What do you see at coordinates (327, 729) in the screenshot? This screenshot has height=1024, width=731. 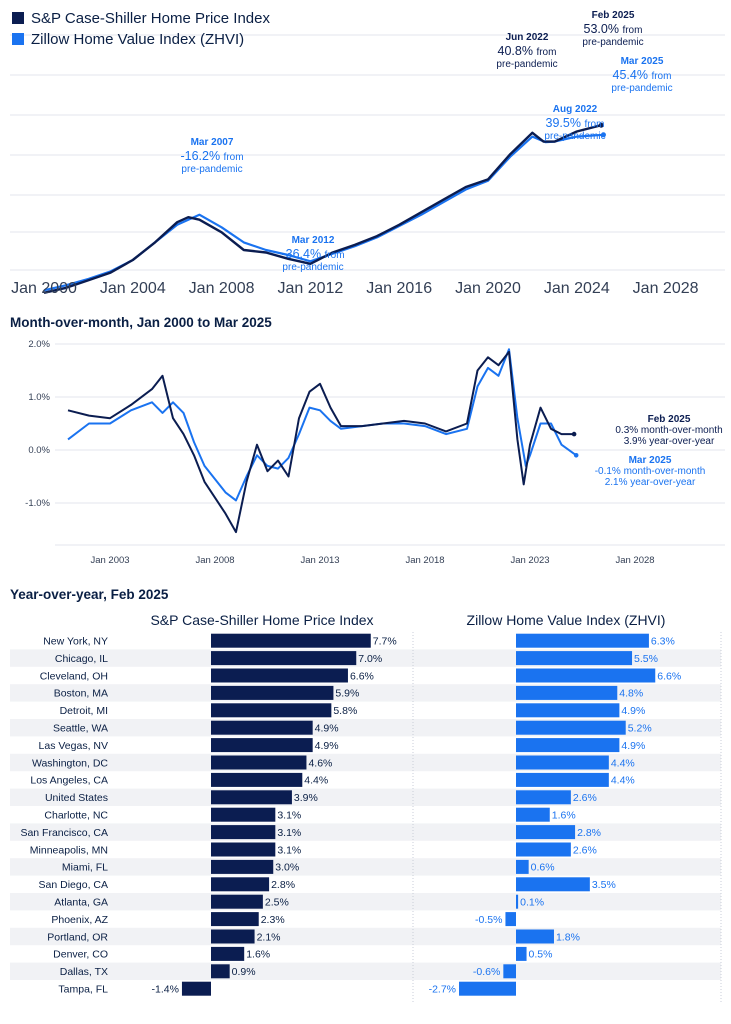 I see `value-label-case-shiller: 4.9%` at bounding box center [327, 729].